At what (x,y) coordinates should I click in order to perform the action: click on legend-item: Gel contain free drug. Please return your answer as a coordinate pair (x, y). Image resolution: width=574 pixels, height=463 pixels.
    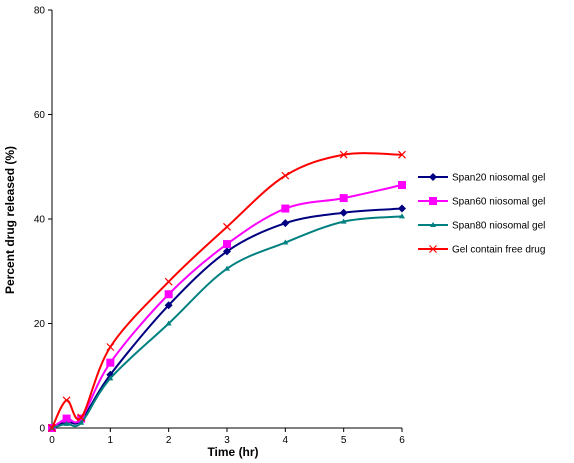
    Looking at the image, I should click on (481, 250).